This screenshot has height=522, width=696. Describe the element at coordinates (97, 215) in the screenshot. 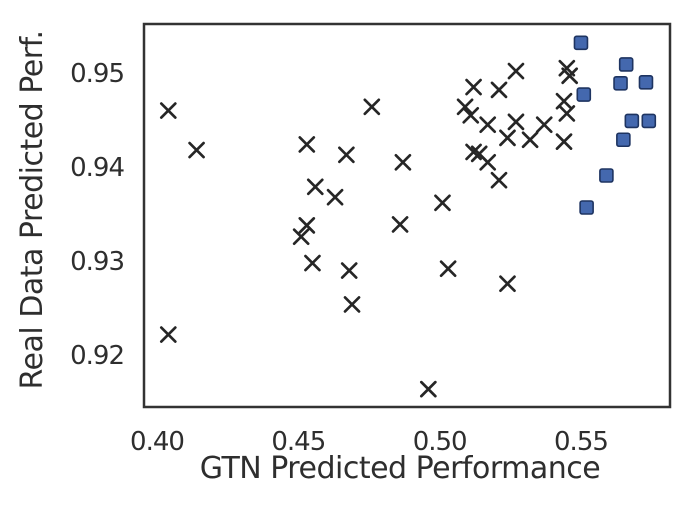

I see `y-tick-labels: 0.92 0.93 0.94 0.95` at that location.